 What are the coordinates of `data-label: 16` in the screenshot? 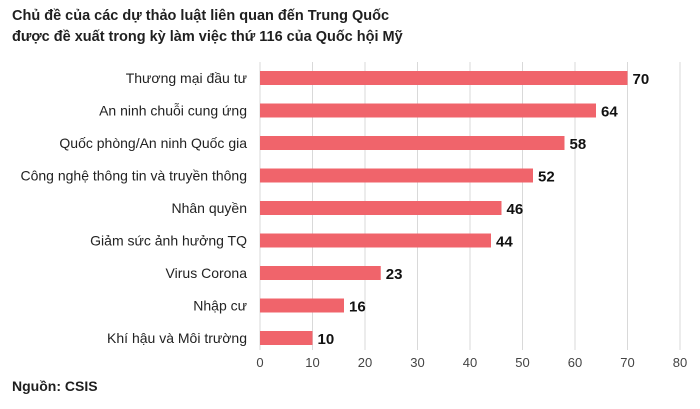 It's located at (357, 307).